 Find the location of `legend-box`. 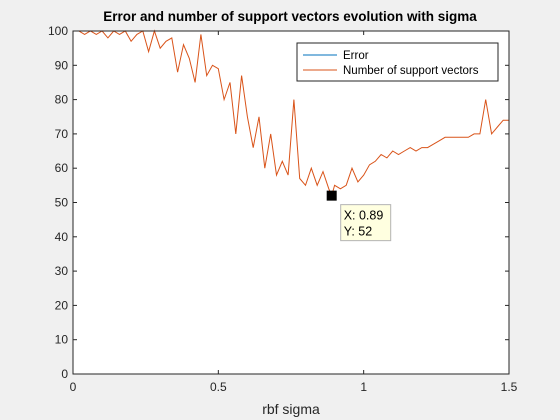

legend-box is located at coordinates (397, 62).